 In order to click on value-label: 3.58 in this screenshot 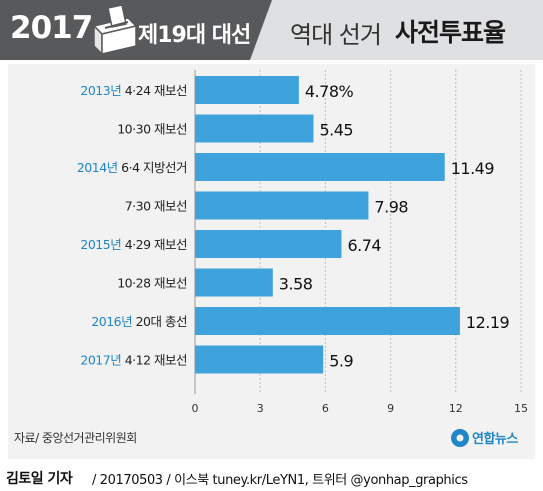, I will do `click(296, 284)`.